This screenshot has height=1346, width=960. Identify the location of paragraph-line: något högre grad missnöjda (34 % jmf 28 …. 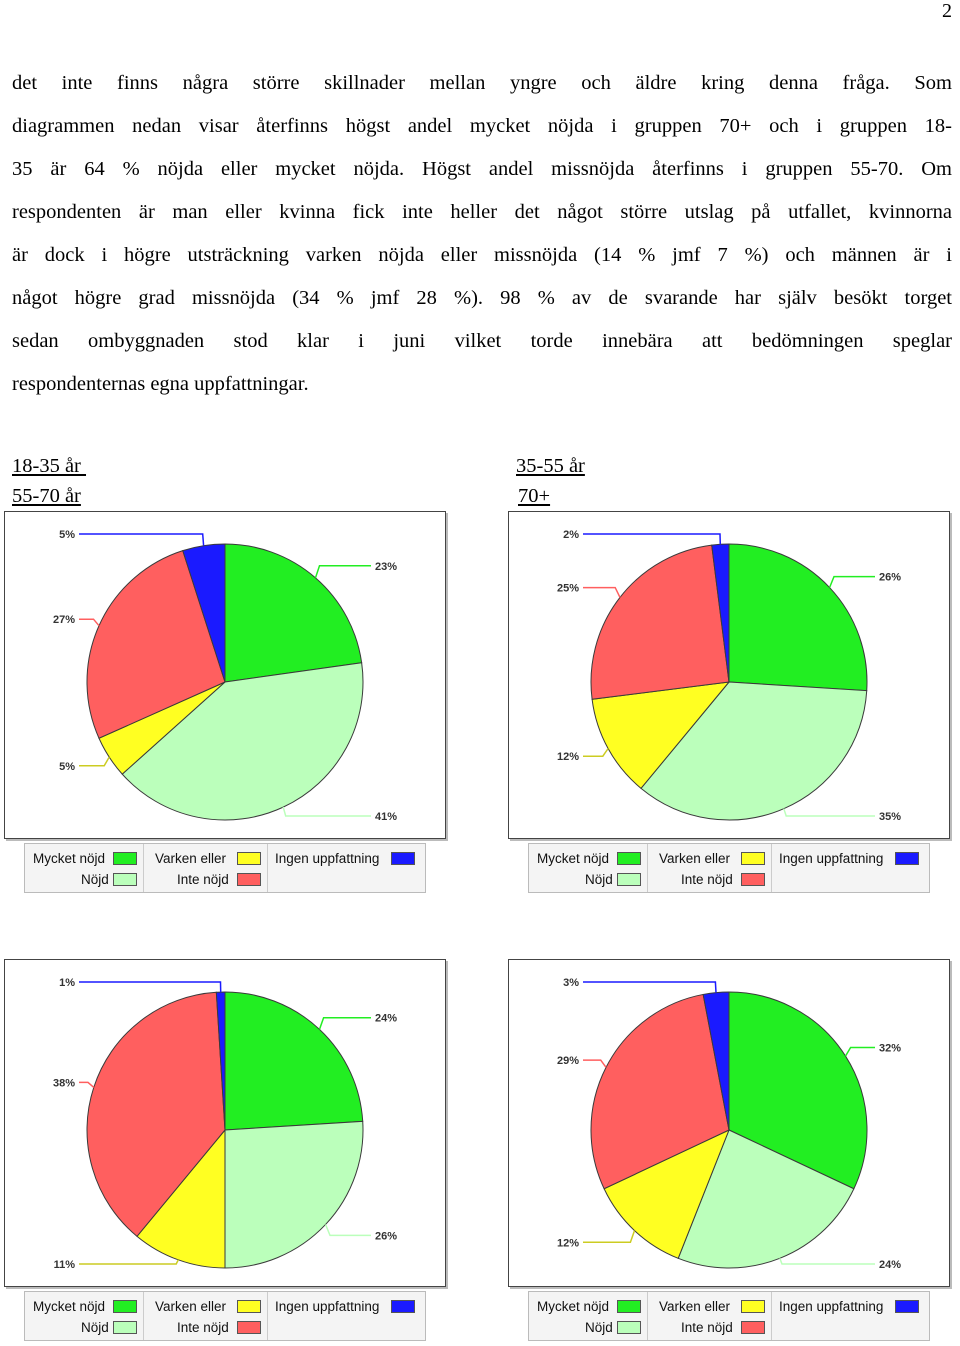
(482, 298).